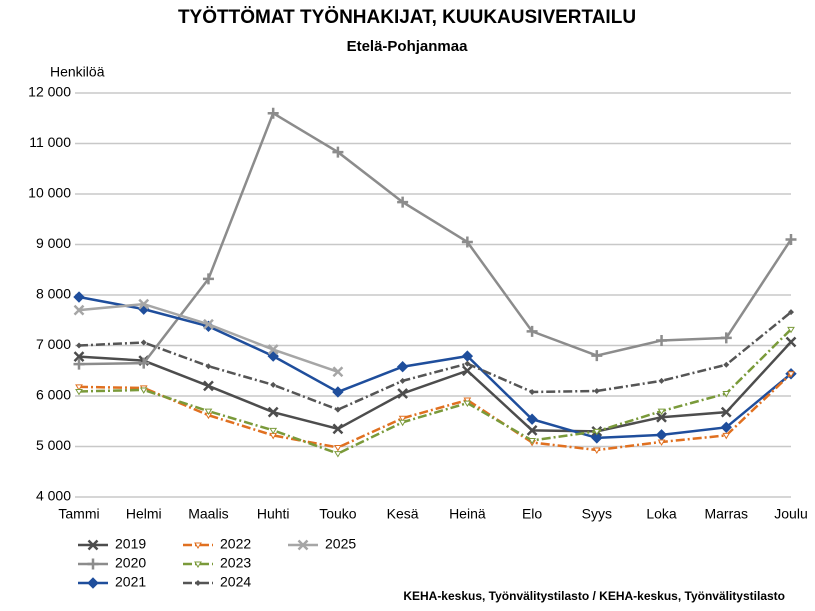 The width and height of the screenshot is (815, 611). Describe the element at coordinates (235, 544) in the screenshot. I see `legend-label: 2022` at that location.